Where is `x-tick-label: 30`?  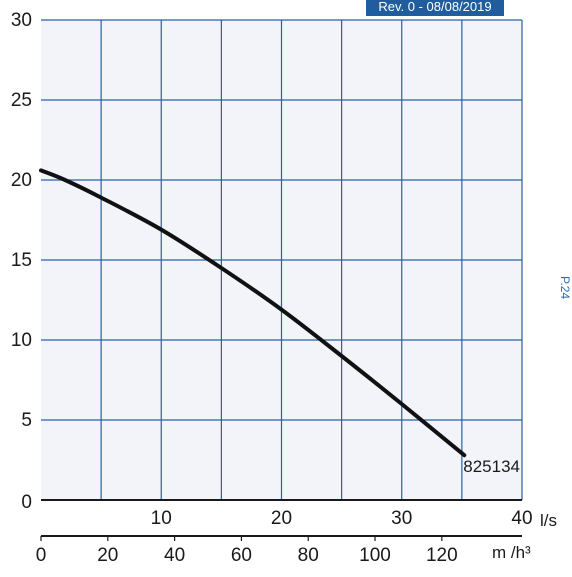 x-tick-label: 30 is located at coordinates (401, 518).